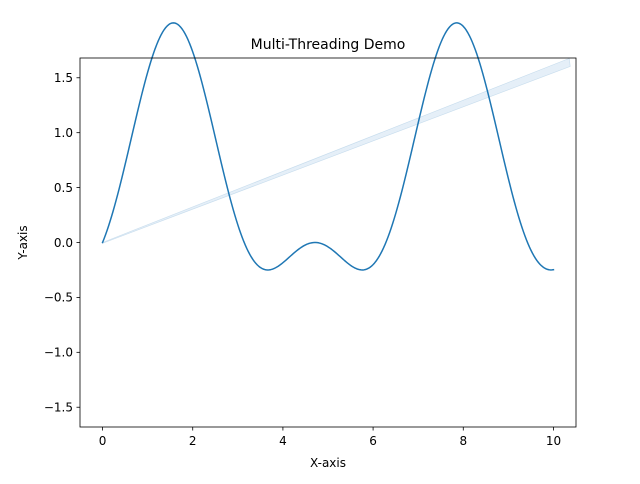  I want to click on y-tick-label: −1.5, so click(58, 408).